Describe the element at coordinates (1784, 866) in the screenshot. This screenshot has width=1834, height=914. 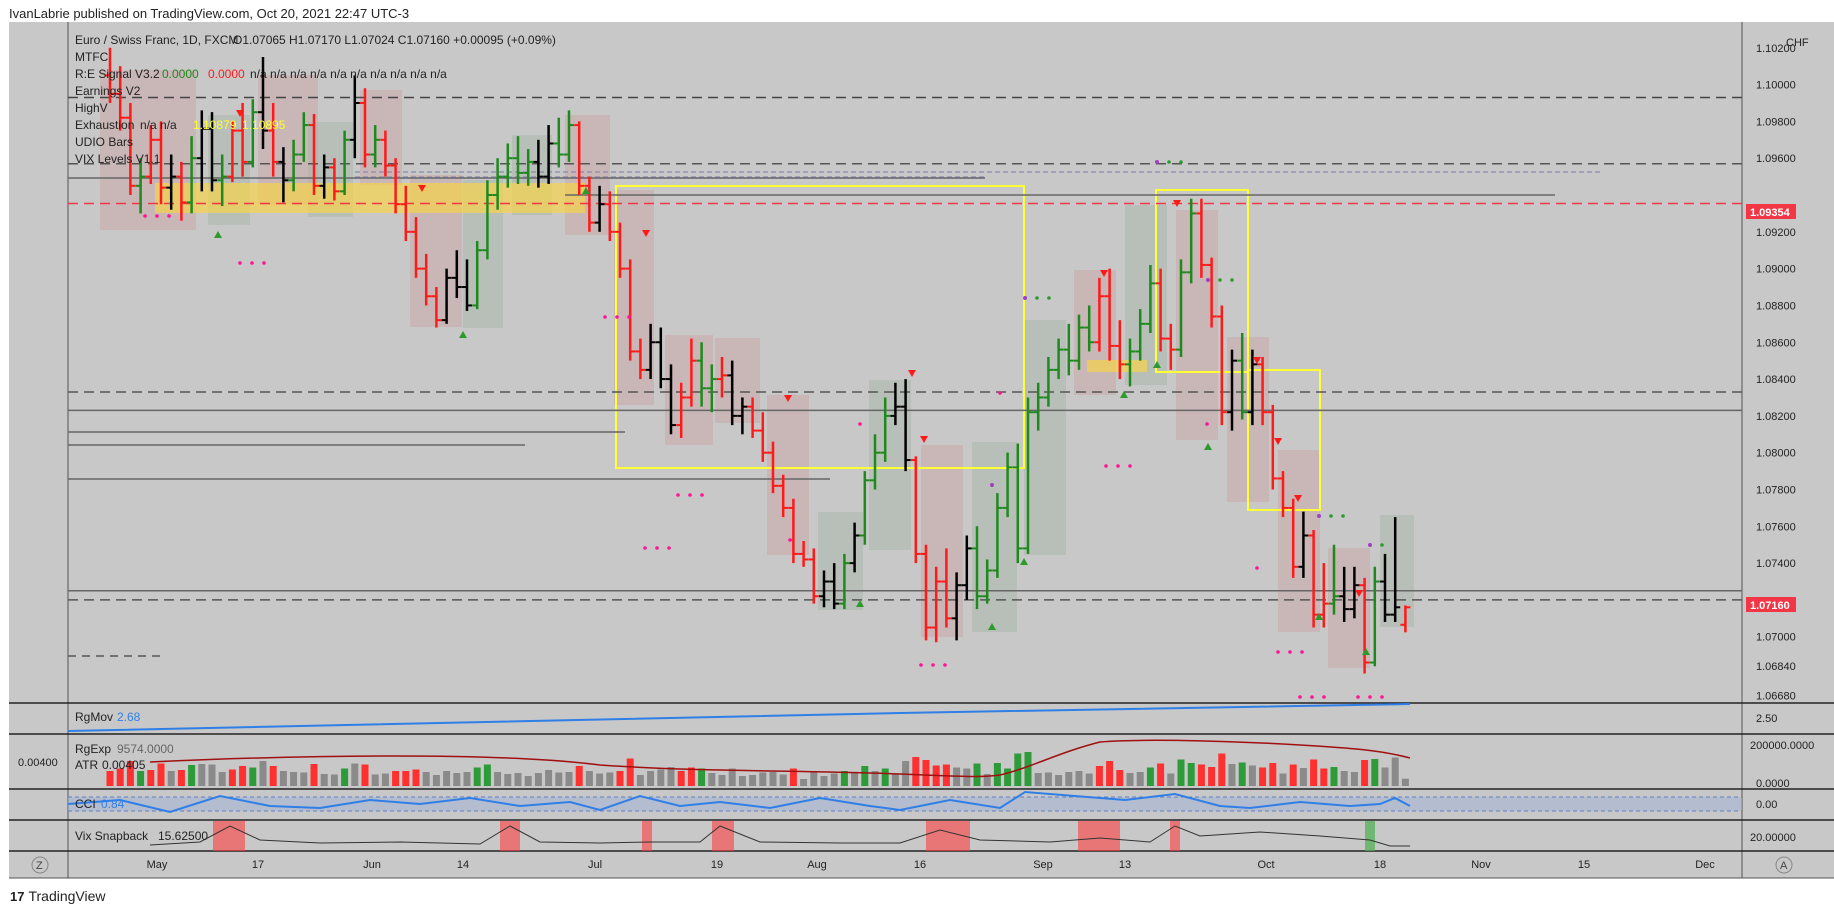
I see `time-axis-right-label: A` at that location.